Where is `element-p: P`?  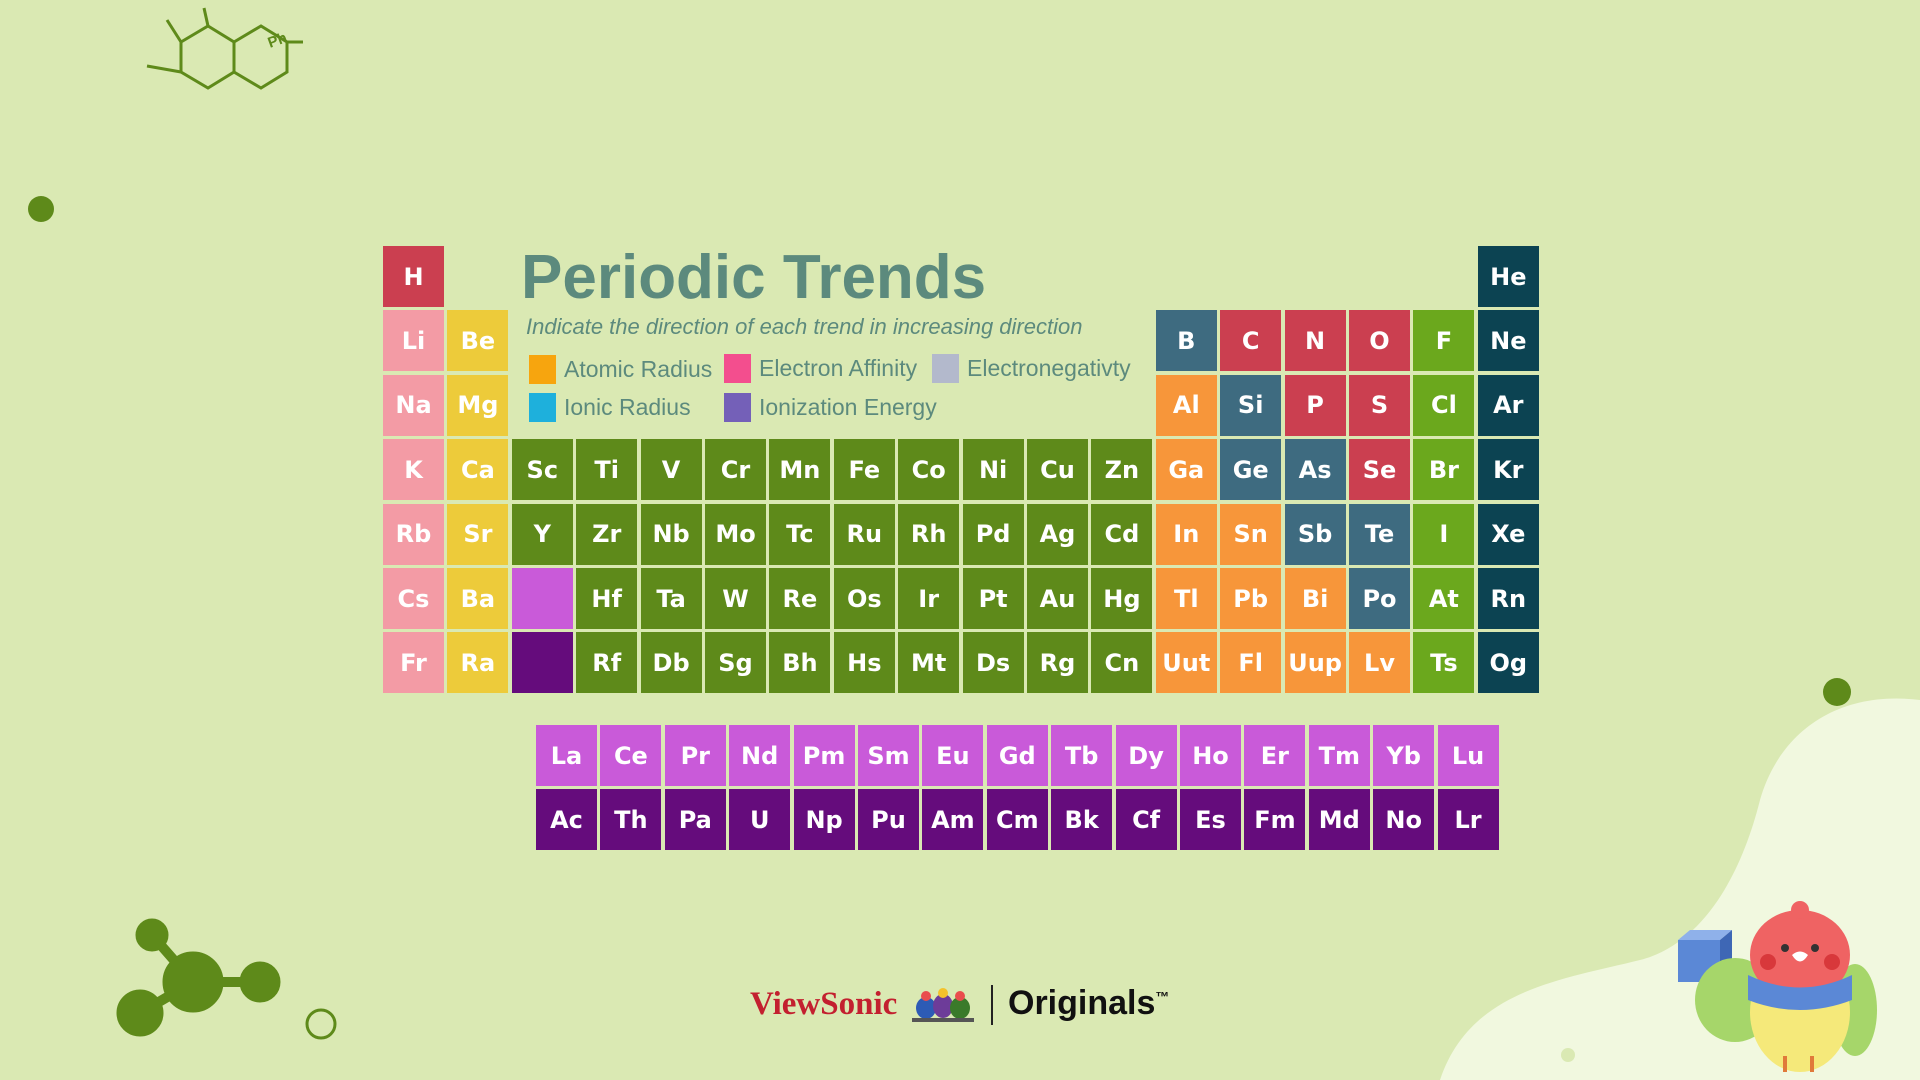
element-p: P is located at coordinates (1315, 405).